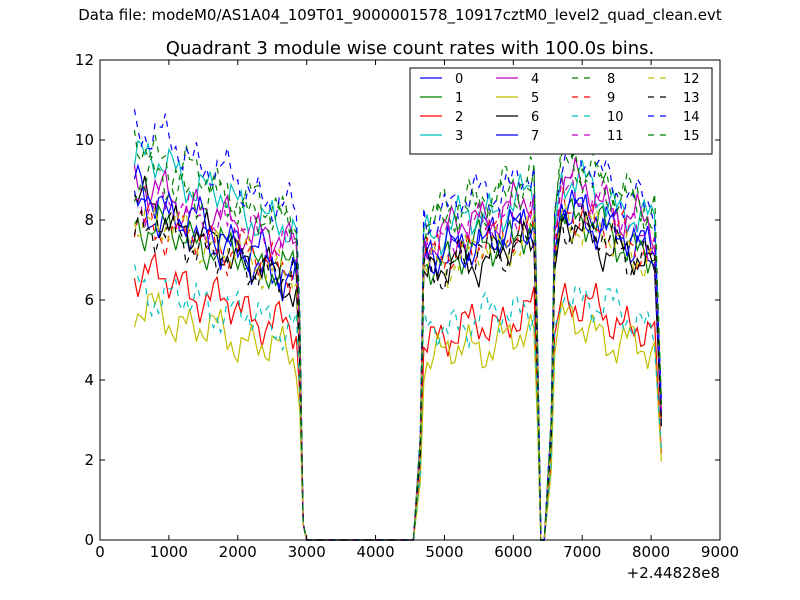 This screenshot has width=800, height=600. Describe the element at coordinates (84, 140) in the screenshot. I see `y-tick-label: 10` at that location.